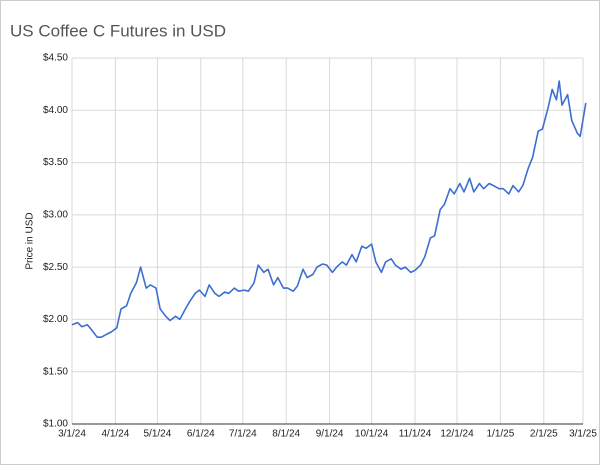  I want to click on y-tick-label: $3.50, so click(55, 162).